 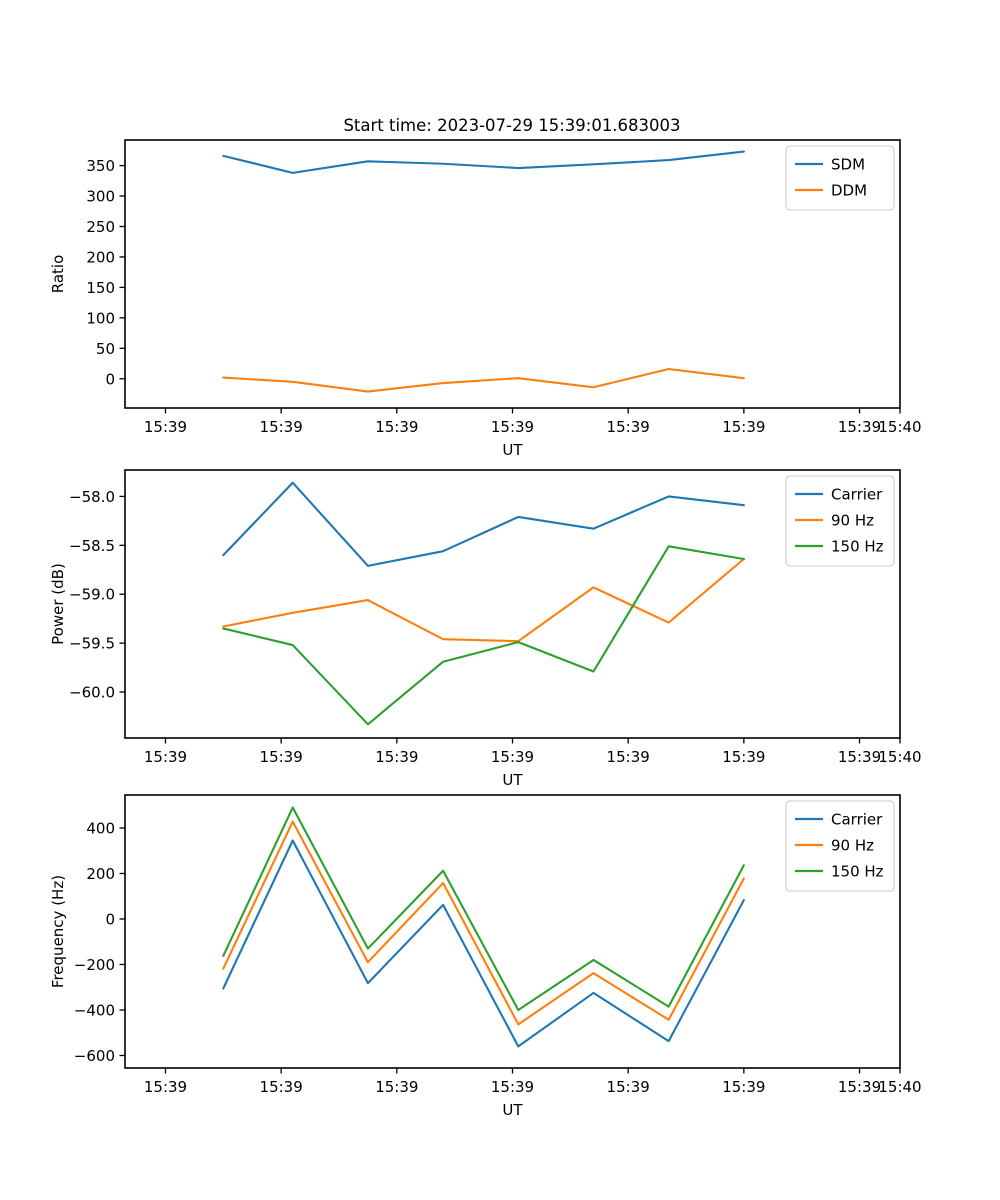 I want to click on legend-panel-ratio: SDM DDM, so click(x=840, y=178).